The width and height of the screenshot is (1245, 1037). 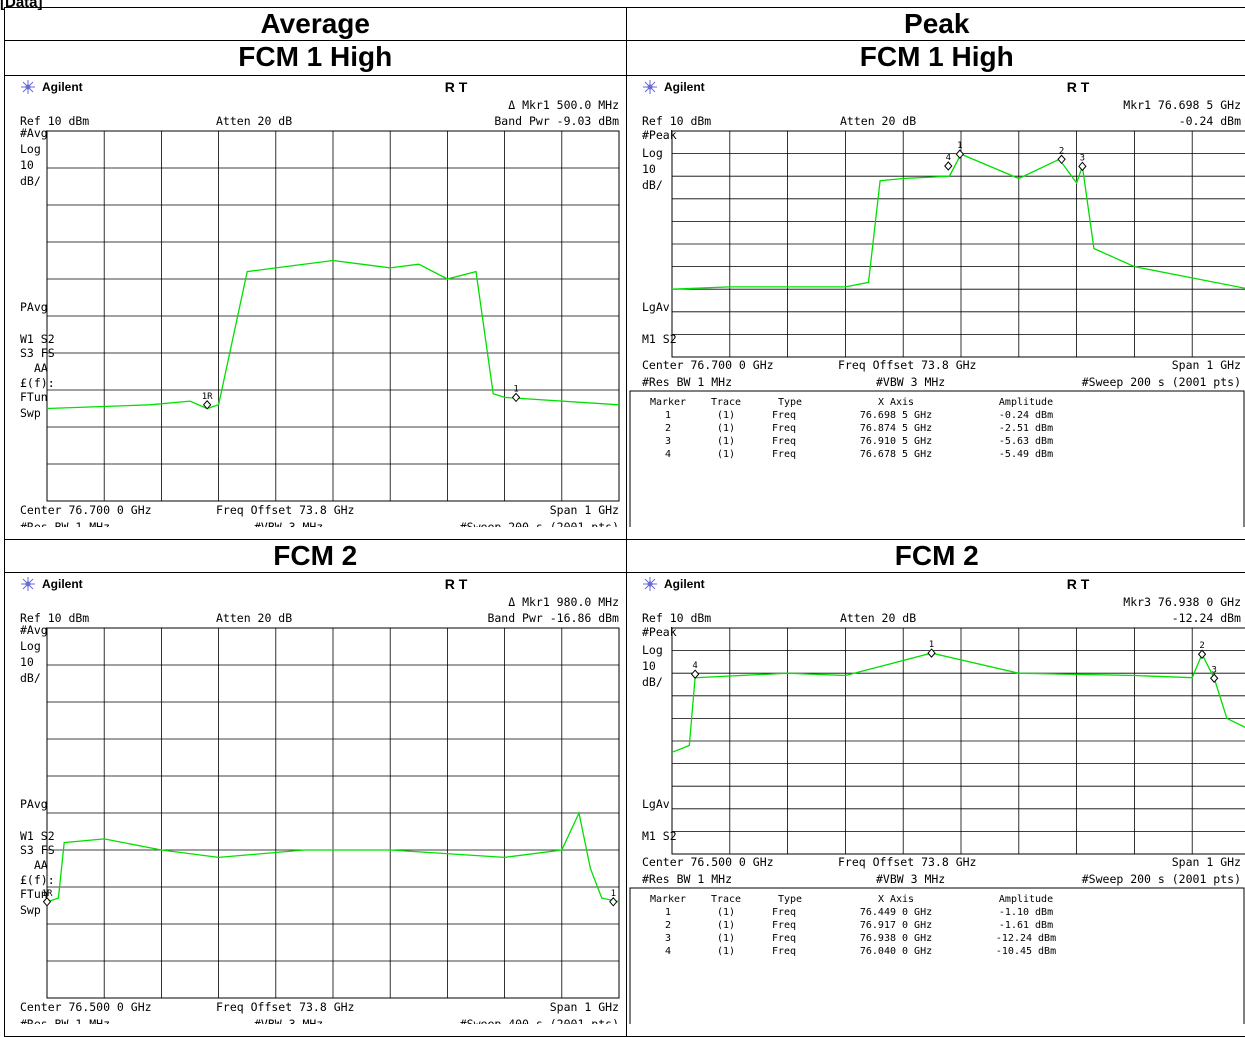 I want to click on sweep-label: #Sweep 200 s (2001 pts), so click(x=539, y=523).